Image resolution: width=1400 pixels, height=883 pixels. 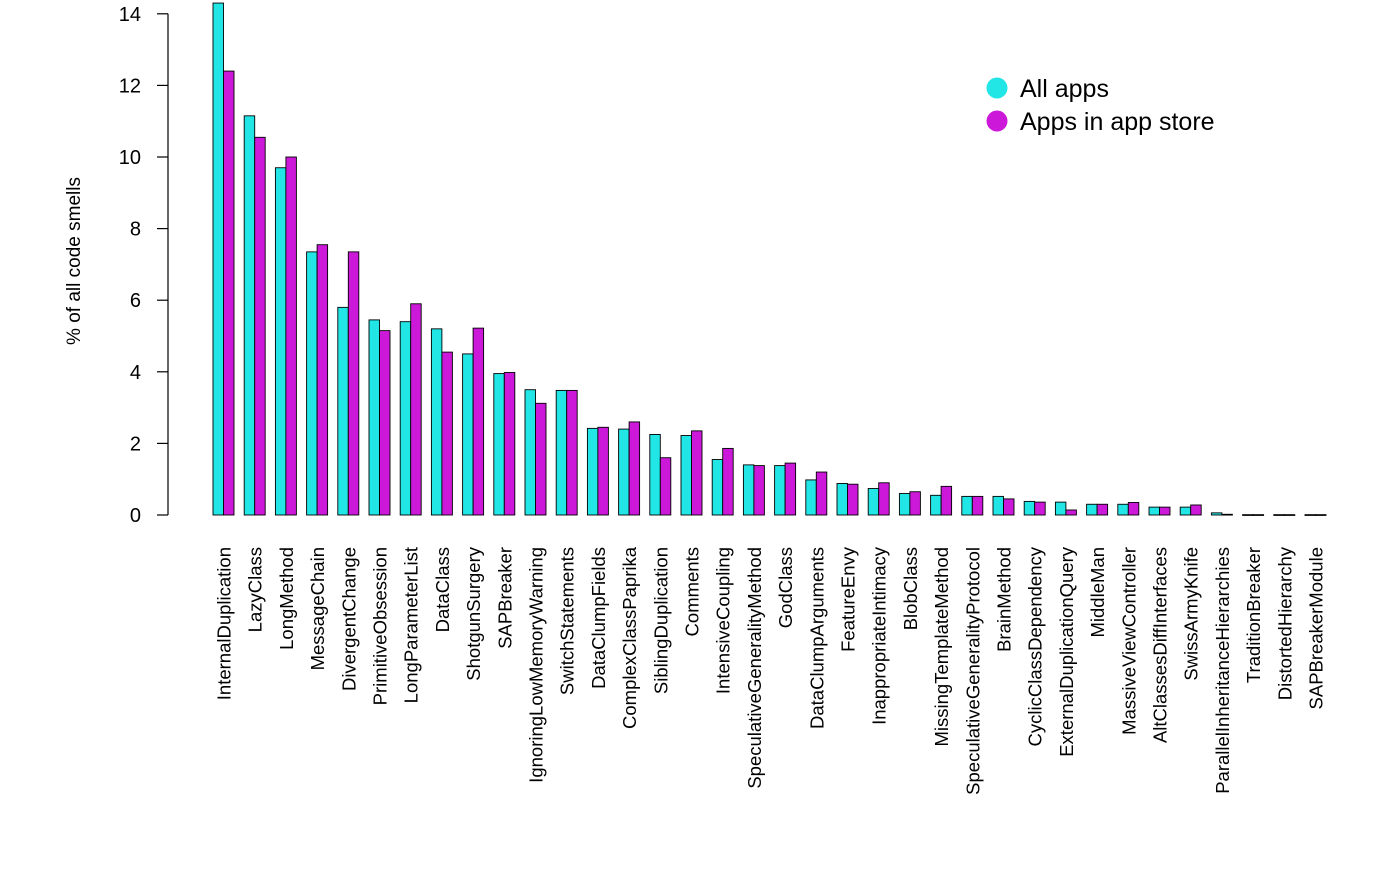 What do you see at coordinates (380, 626) in the screenshot?
I see `x-tick-label: PrimitiveObsession` at bounding box center [380, 626].